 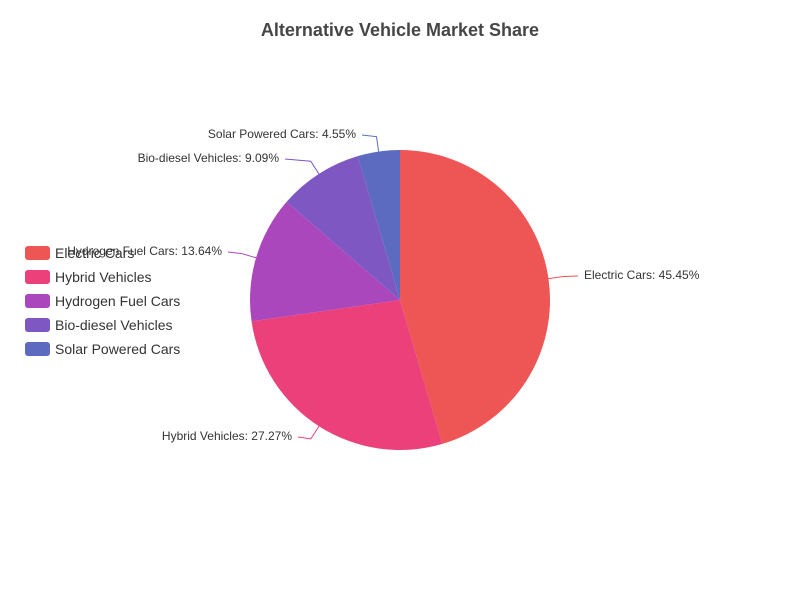 I want to click on pie-slice-electric-cars, so click(x=475, y=297).